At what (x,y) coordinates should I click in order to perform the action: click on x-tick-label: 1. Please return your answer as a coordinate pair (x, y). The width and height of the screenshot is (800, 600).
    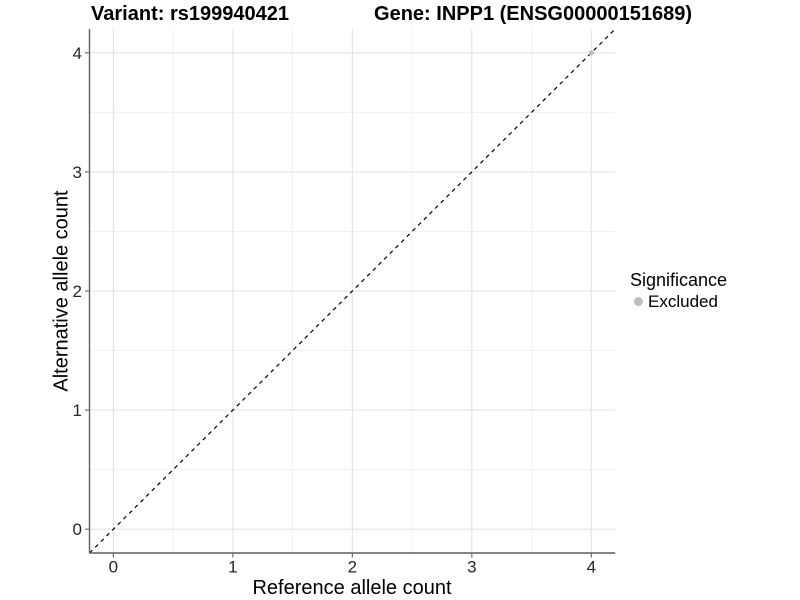
    Looking at the image, I should click on (232, 567).